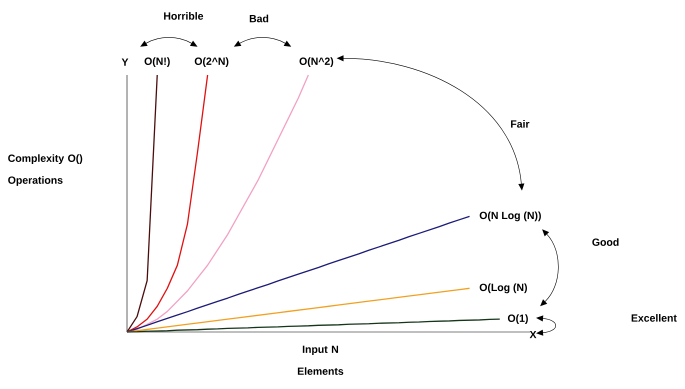 The image size is (685, 389). What do you see at coordinates (510, 216) in the screenshot?
I see `series-label: O(N Log (N))` at bounding box center [510, 216].